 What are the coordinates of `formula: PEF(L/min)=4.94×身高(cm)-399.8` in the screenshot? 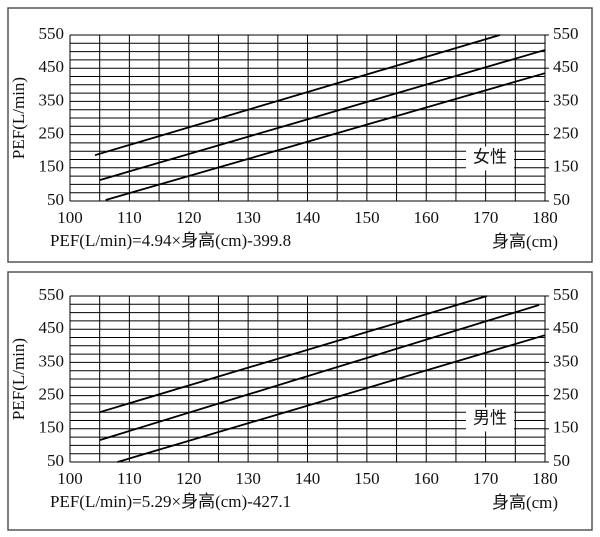 It's located at (170, 240).